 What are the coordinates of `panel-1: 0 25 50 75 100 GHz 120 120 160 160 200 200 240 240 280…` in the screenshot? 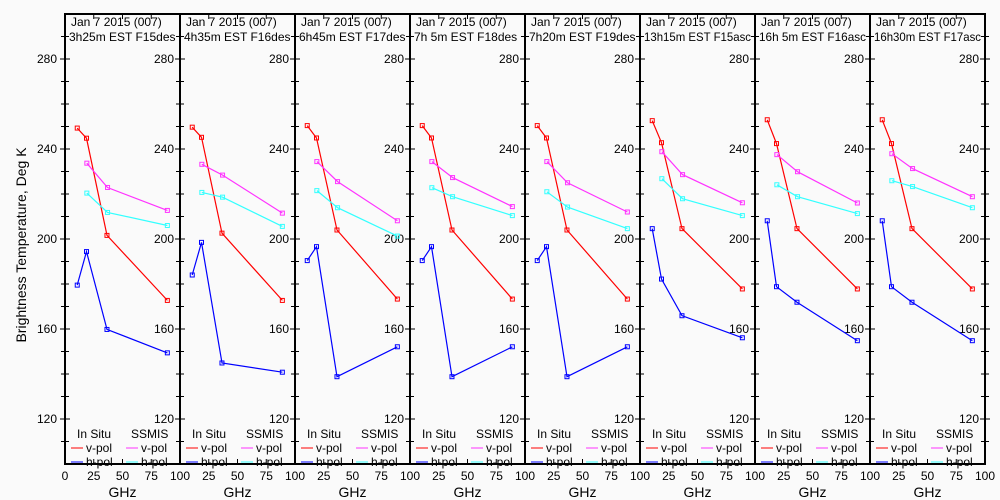 It's located at (113, 256).